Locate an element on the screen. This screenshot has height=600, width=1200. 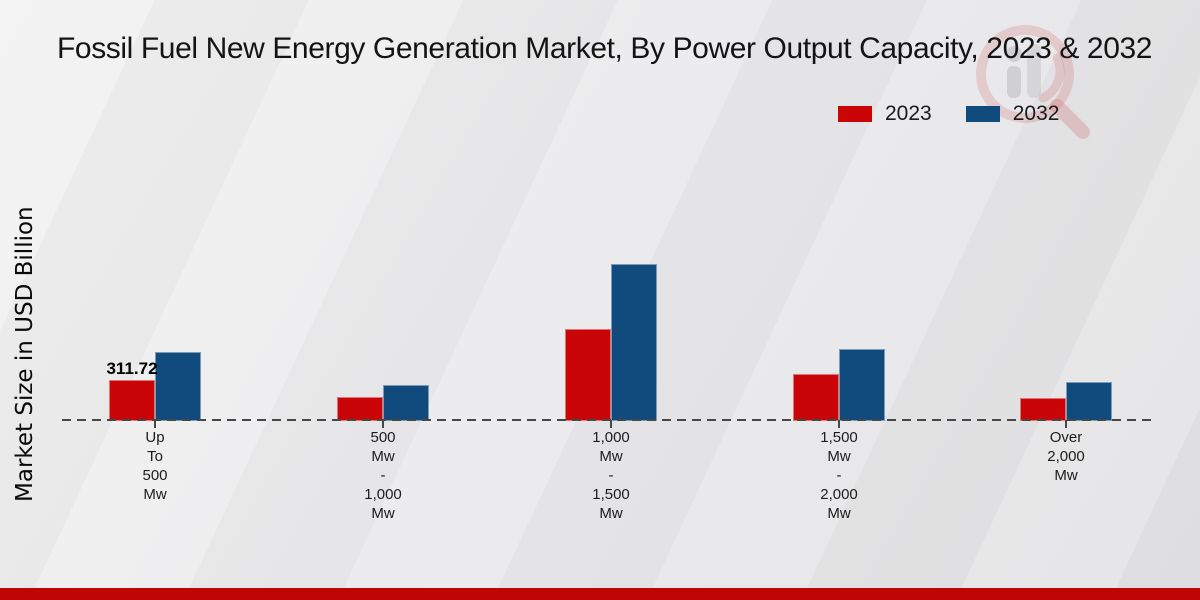
legend-item-2032: 2032 is located at coordinates (1012, 114).